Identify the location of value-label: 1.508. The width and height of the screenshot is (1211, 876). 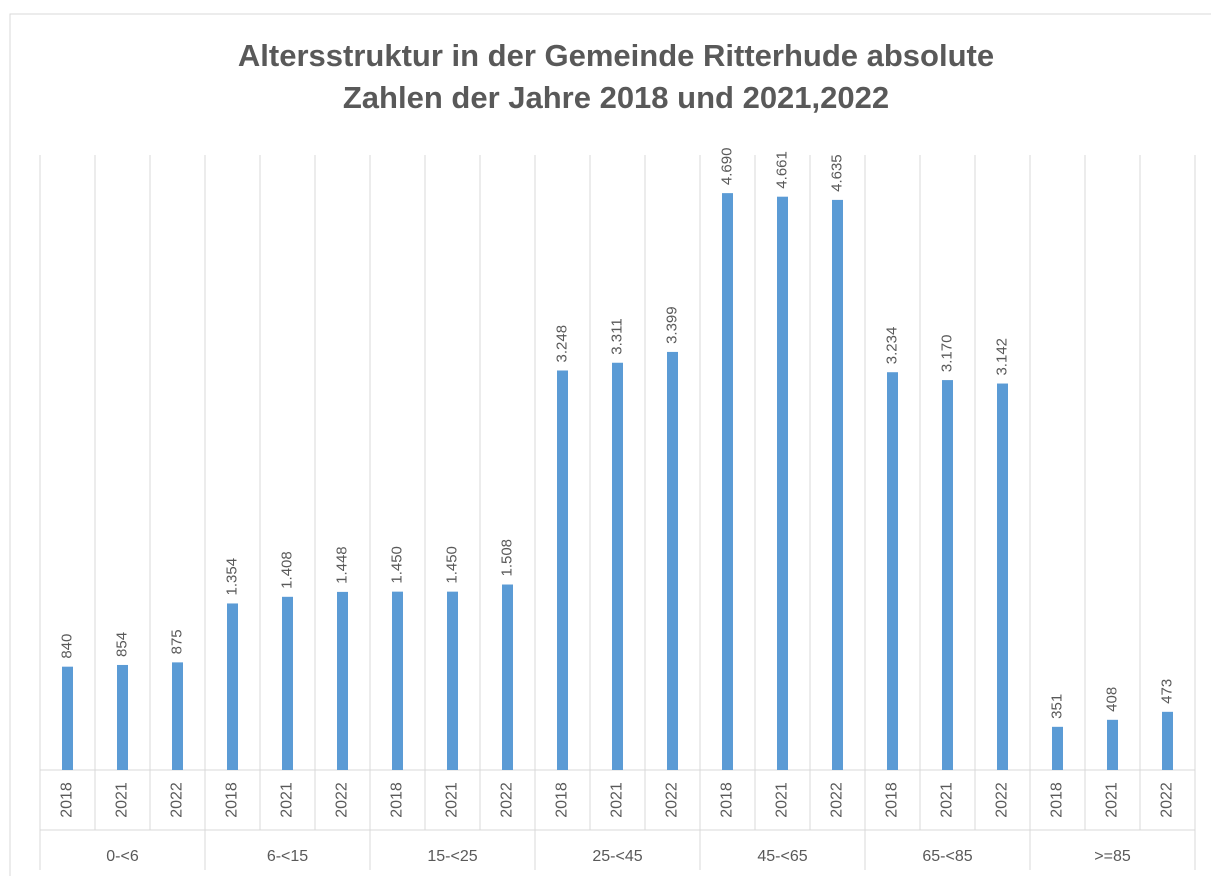
(506, 558).